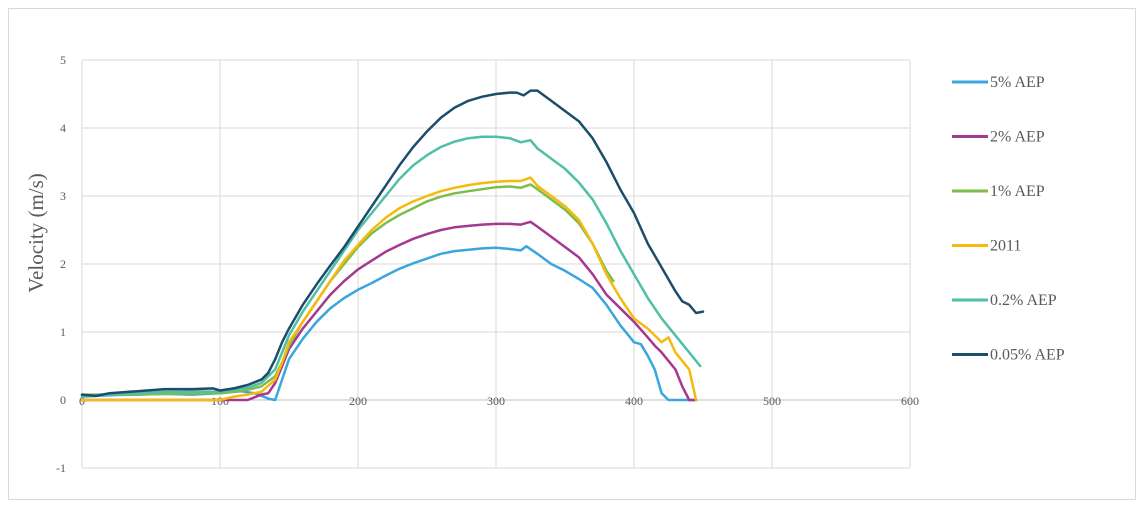 Image resolution: width=1144 pixels, height=508 pixels. Describe the element at coordinates (36, 233) in the screenshot. I see `y-axis-title: Velocity (m/s)` at that location.